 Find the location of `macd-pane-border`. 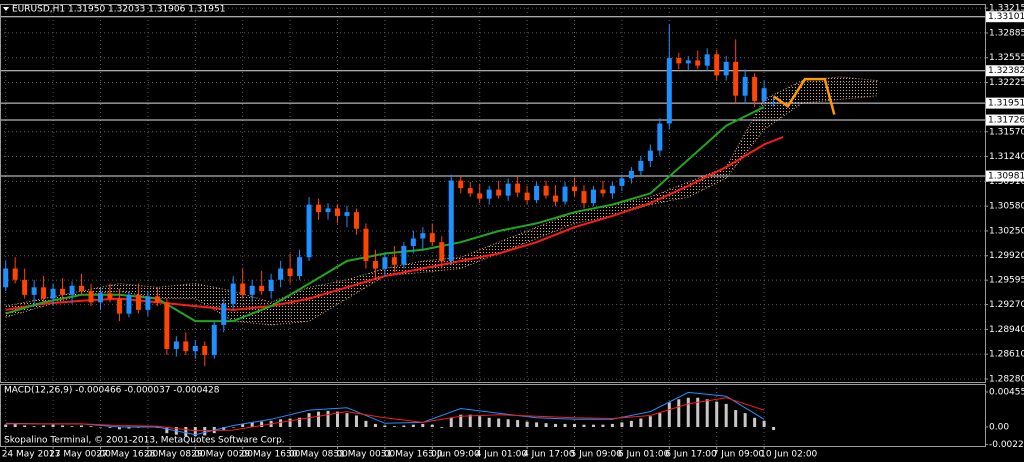

macd-pane-border is located at coordinates (493, 415).